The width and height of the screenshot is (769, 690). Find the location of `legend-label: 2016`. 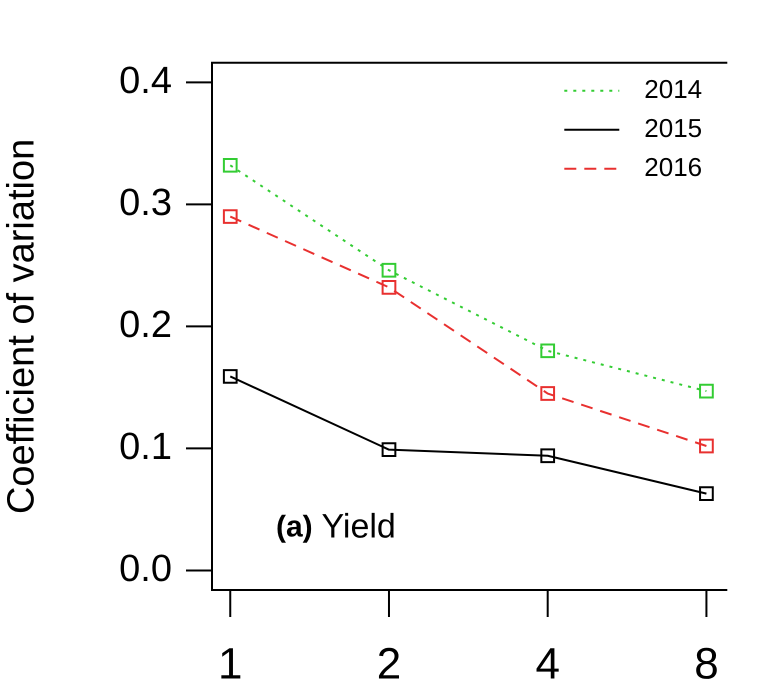

legend-label: 2016 is located at coordinates (673, 167).